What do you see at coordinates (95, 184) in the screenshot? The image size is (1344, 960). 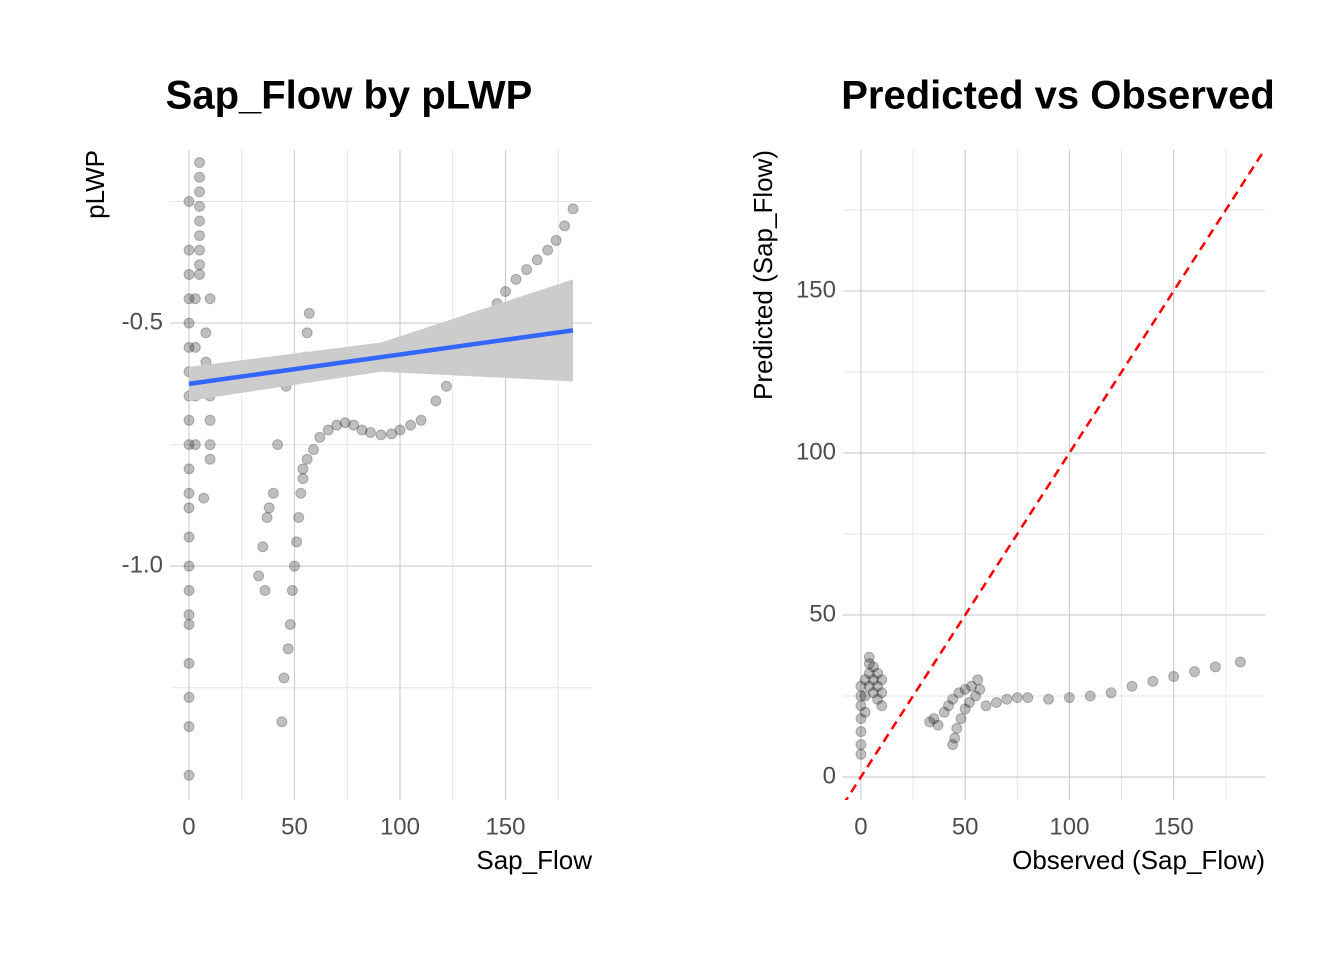 I see `y-axis-title: pLWP` at bounding box center [95, 184].